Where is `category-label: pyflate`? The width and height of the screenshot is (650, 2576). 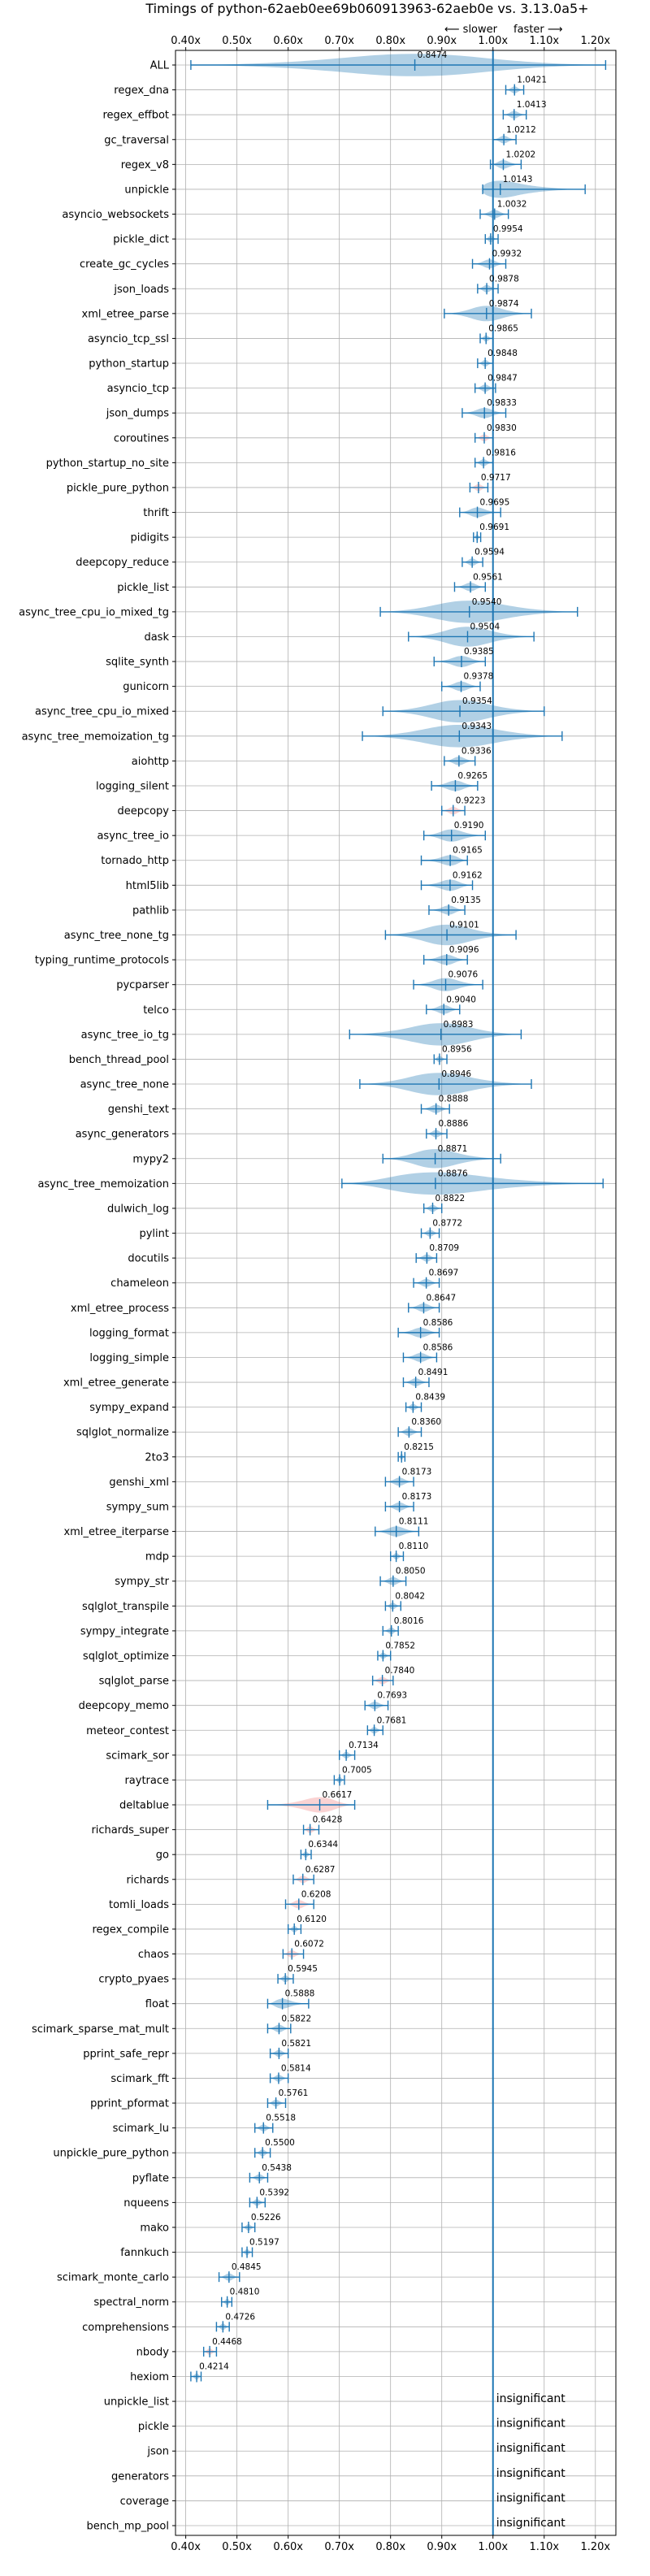
category-label: pyflate is located at coordinates (151, 2178).